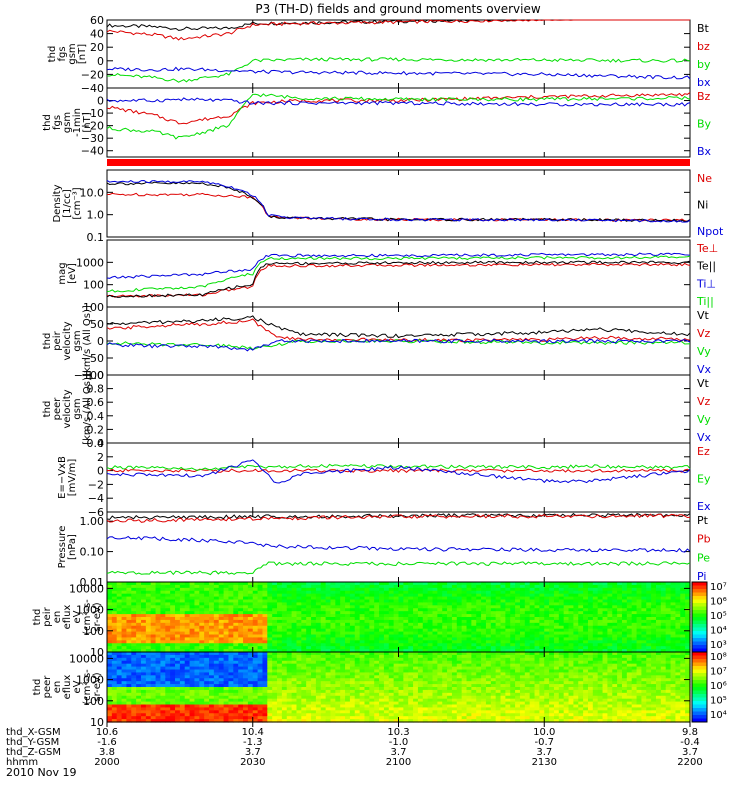  Describe the element at coordinates (704, 64) in the screenshot. I see `legend-entry: by` at that location.